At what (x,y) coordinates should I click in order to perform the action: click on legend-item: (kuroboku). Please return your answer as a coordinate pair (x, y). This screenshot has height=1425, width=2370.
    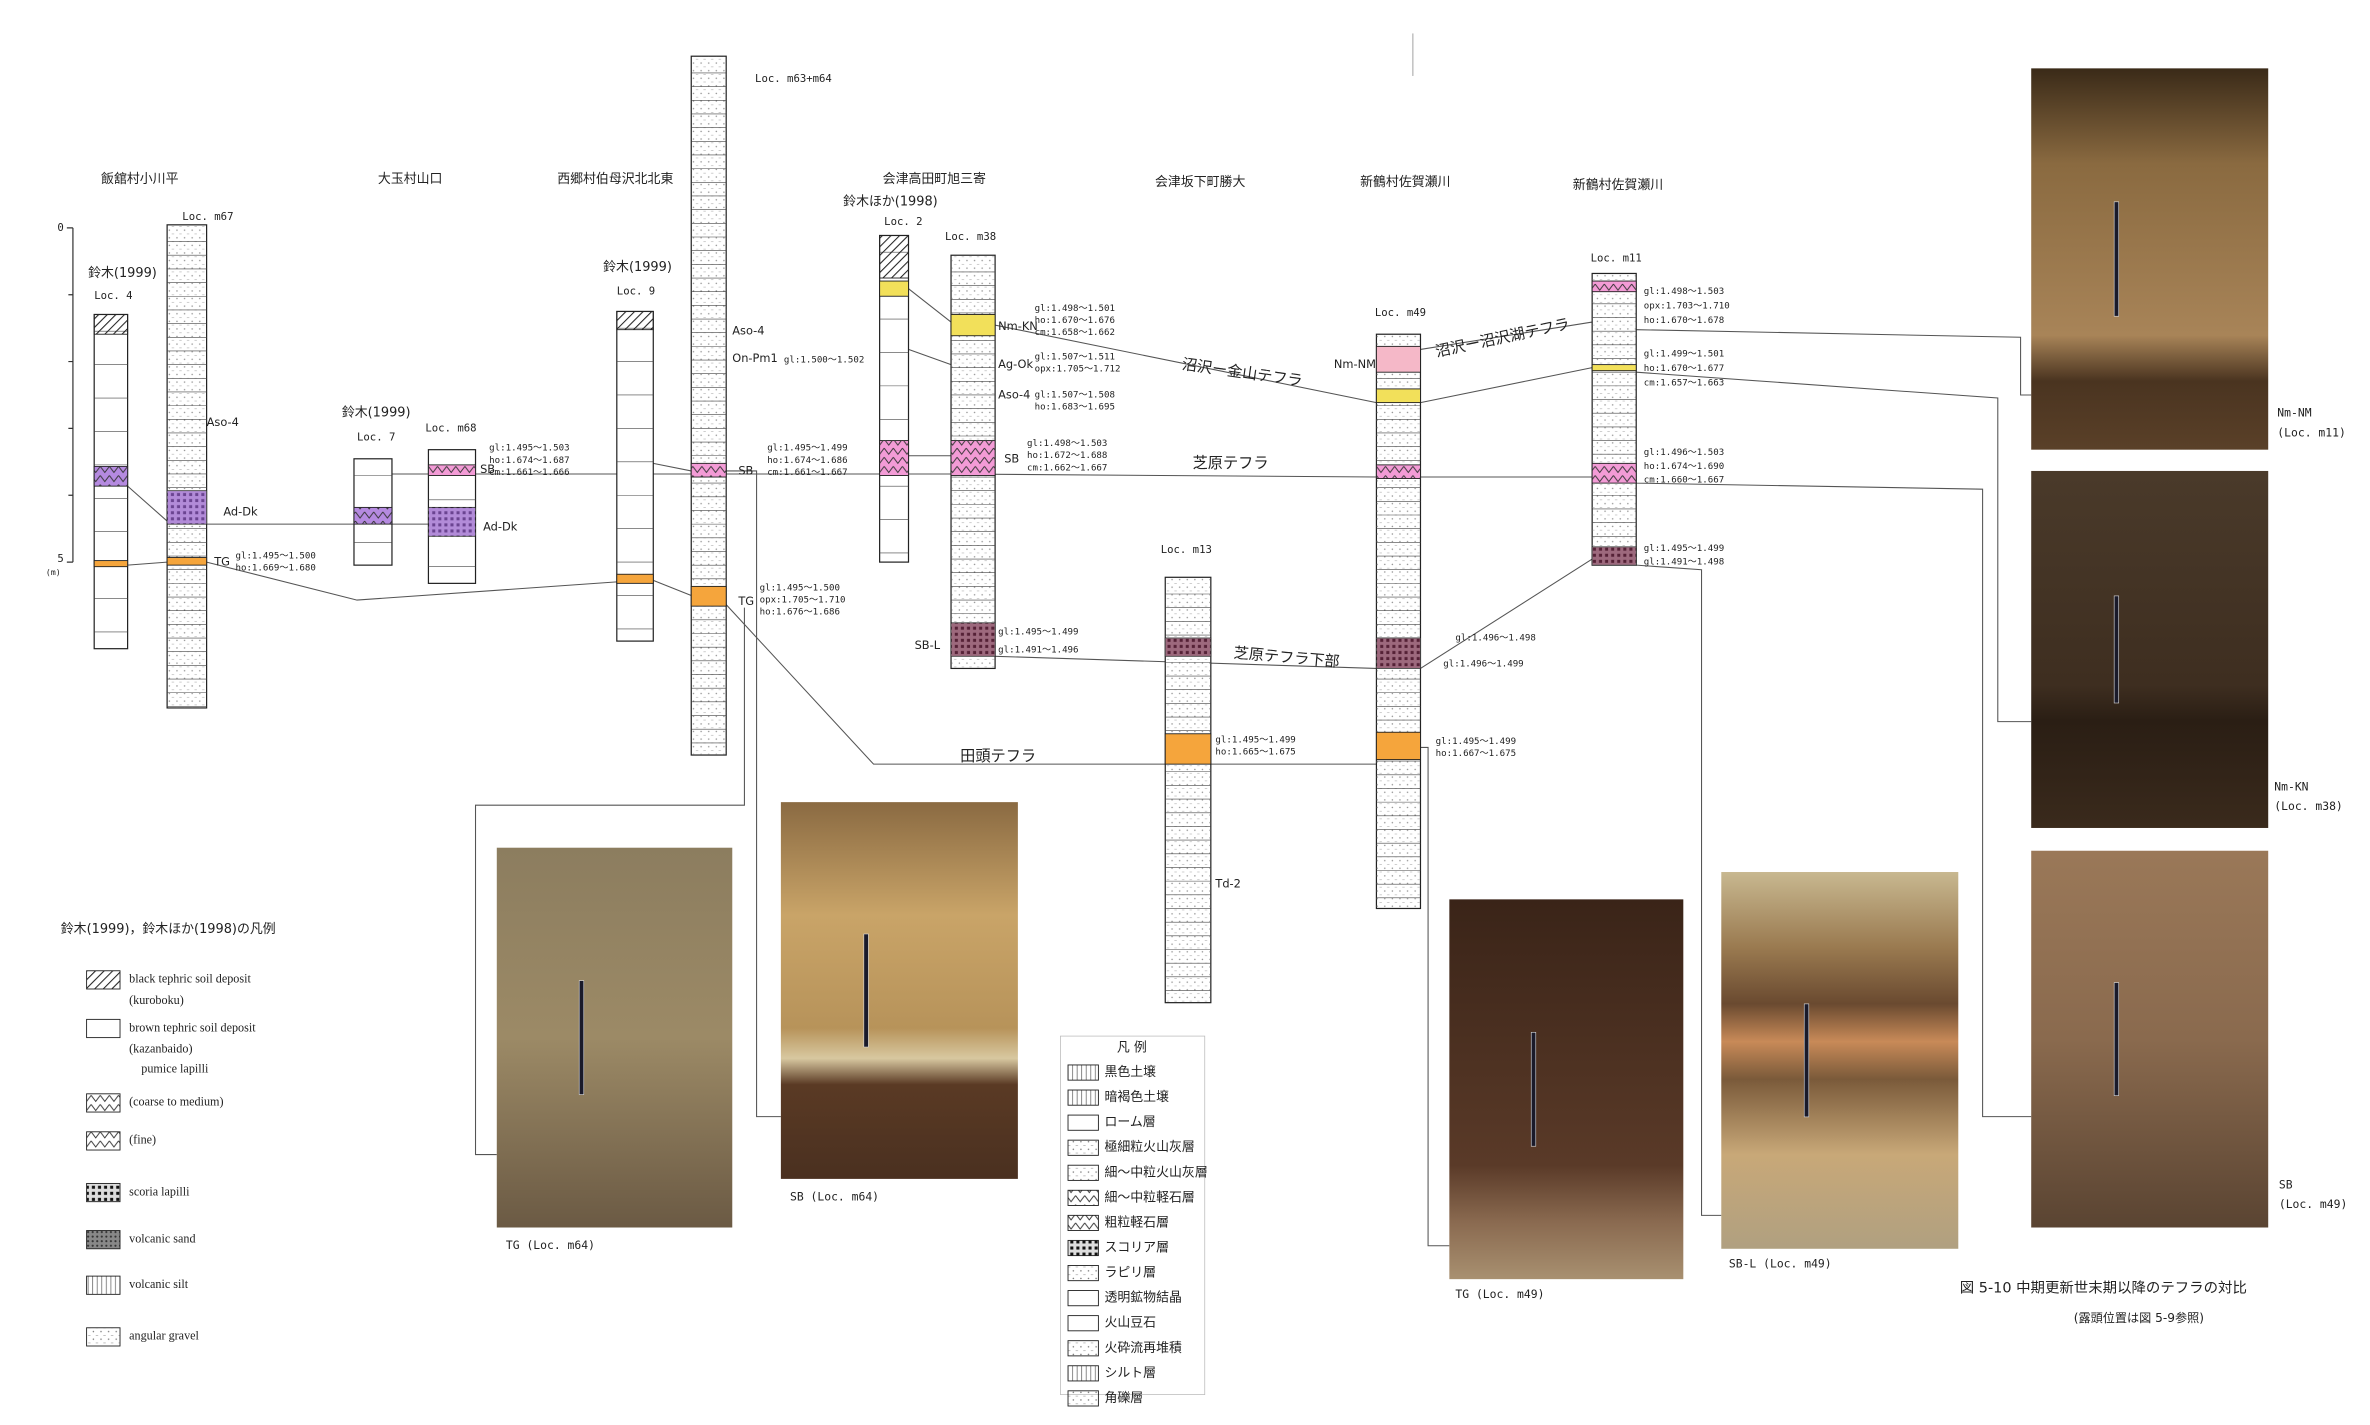
    Looking at the image, I should click on (156, 1000).